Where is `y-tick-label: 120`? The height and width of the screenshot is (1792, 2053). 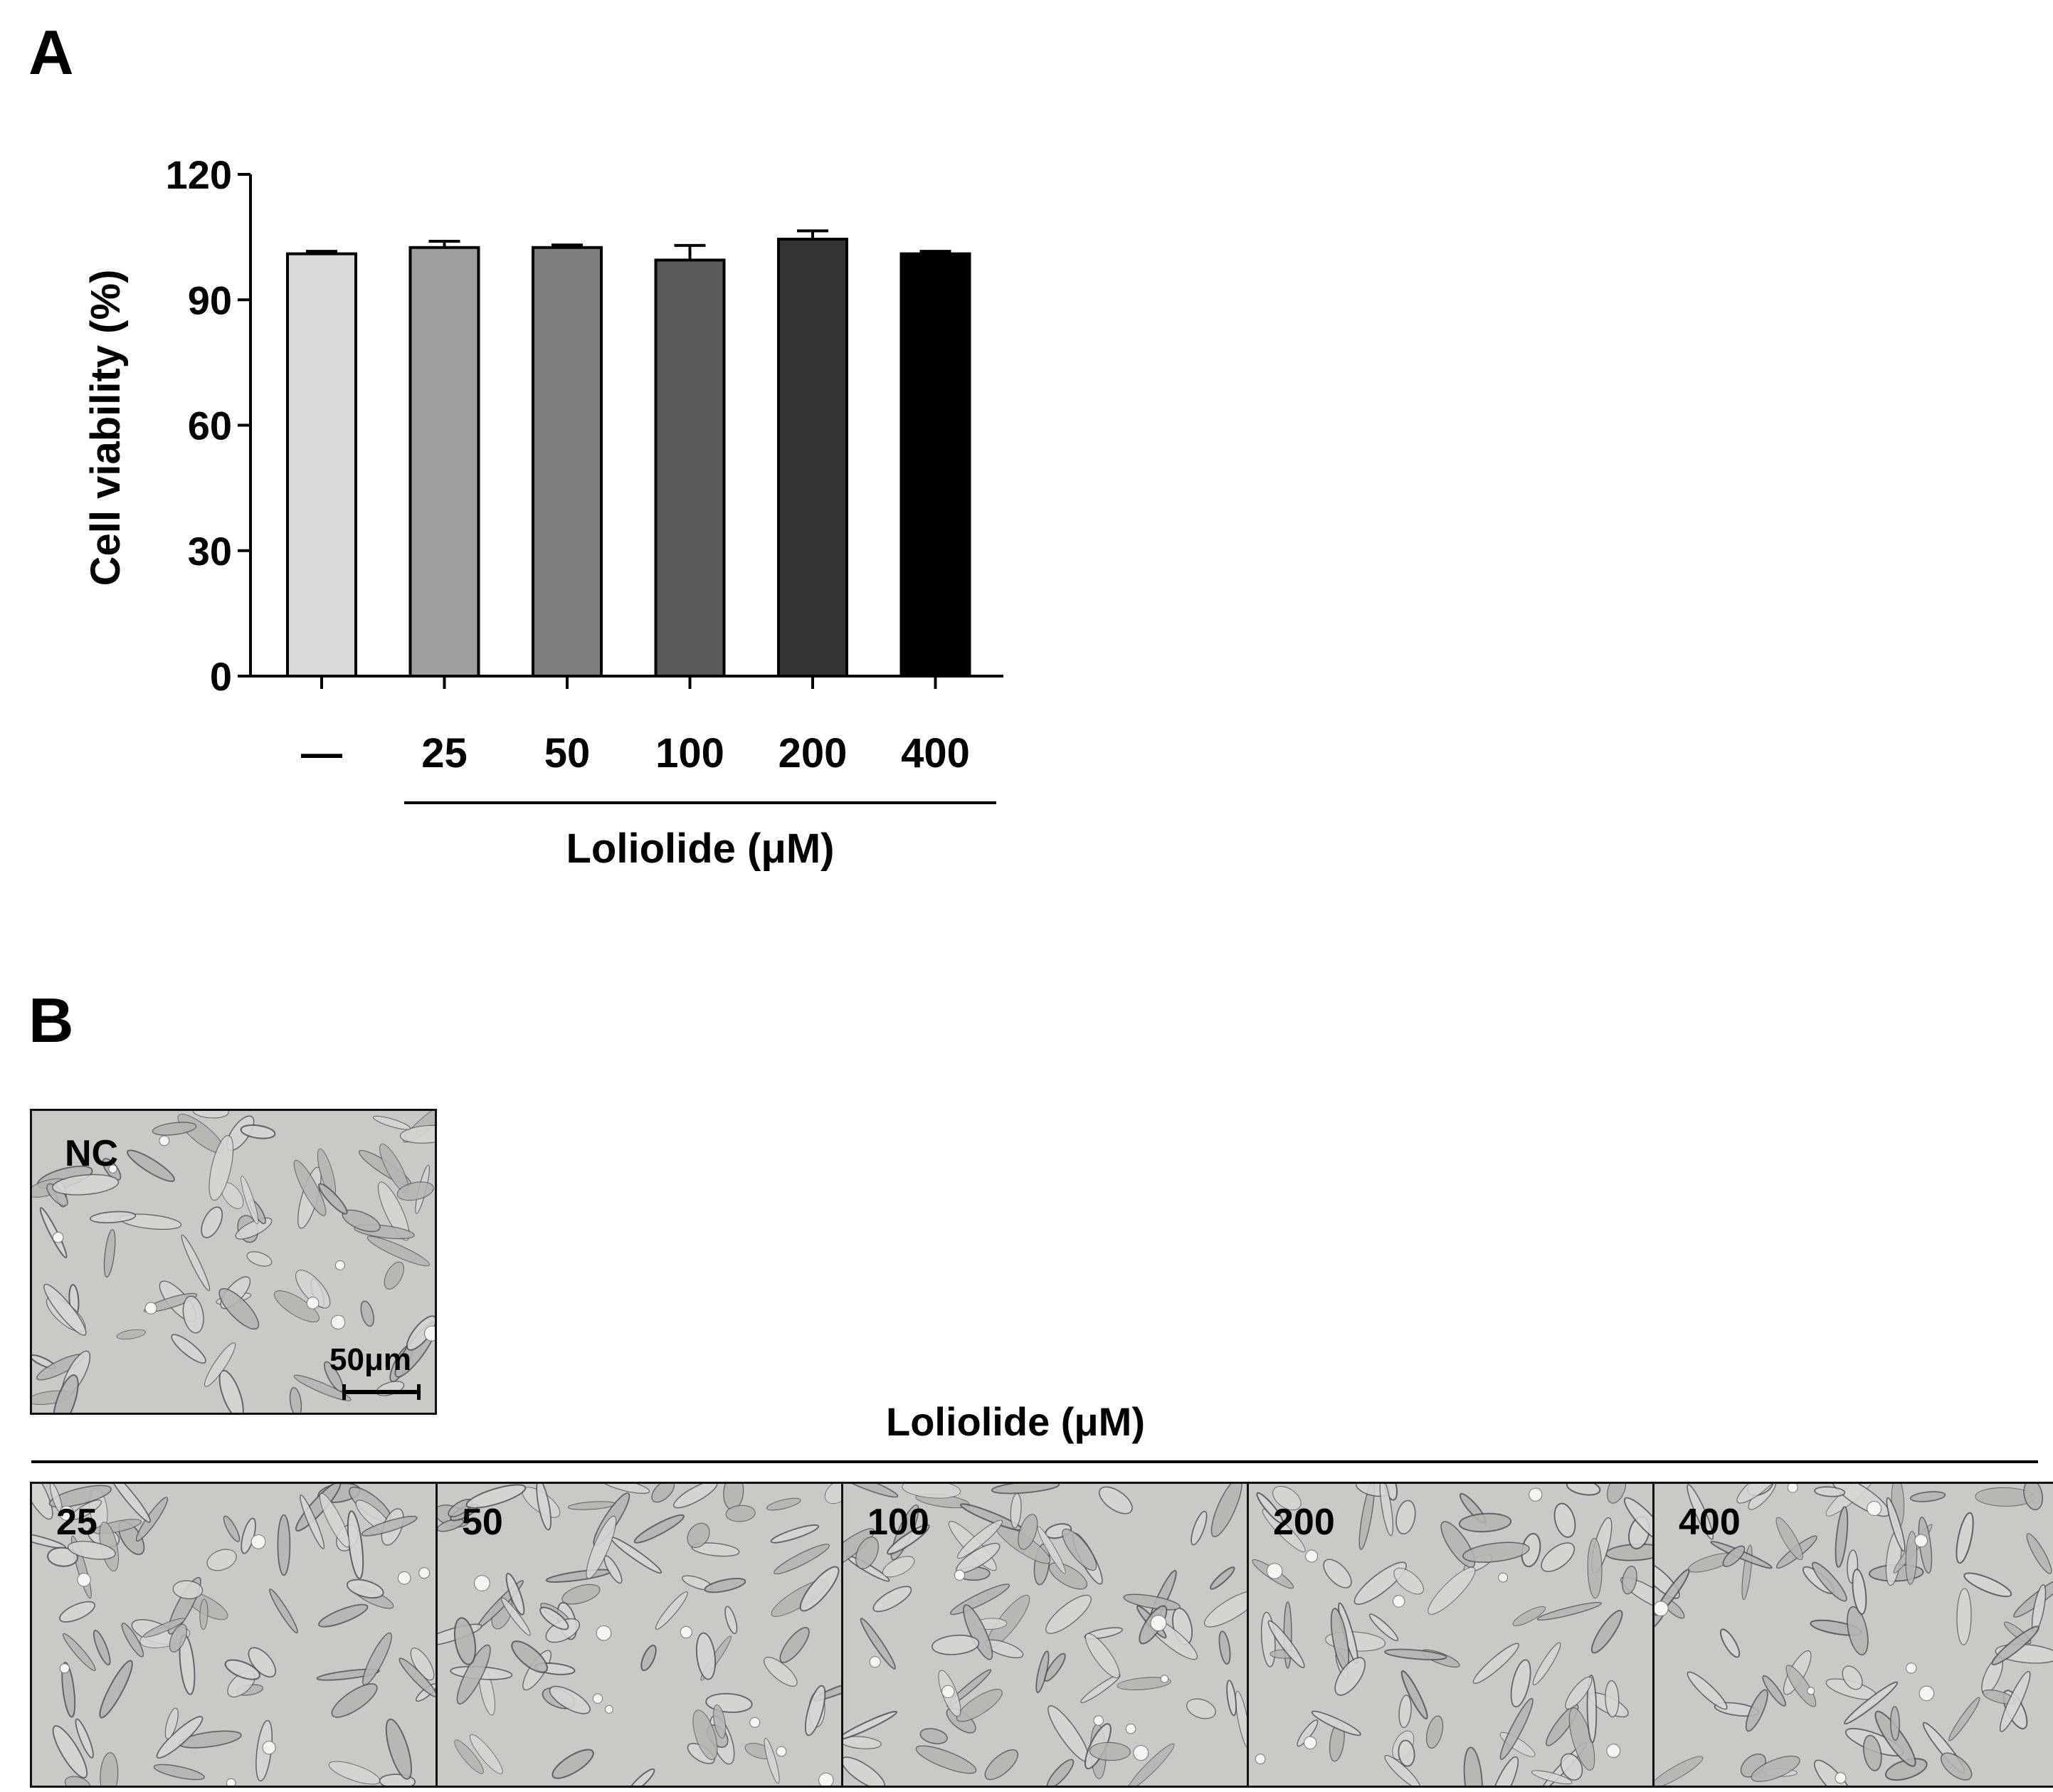 y-tick-label: 120 is located at coordinates (199, 174).